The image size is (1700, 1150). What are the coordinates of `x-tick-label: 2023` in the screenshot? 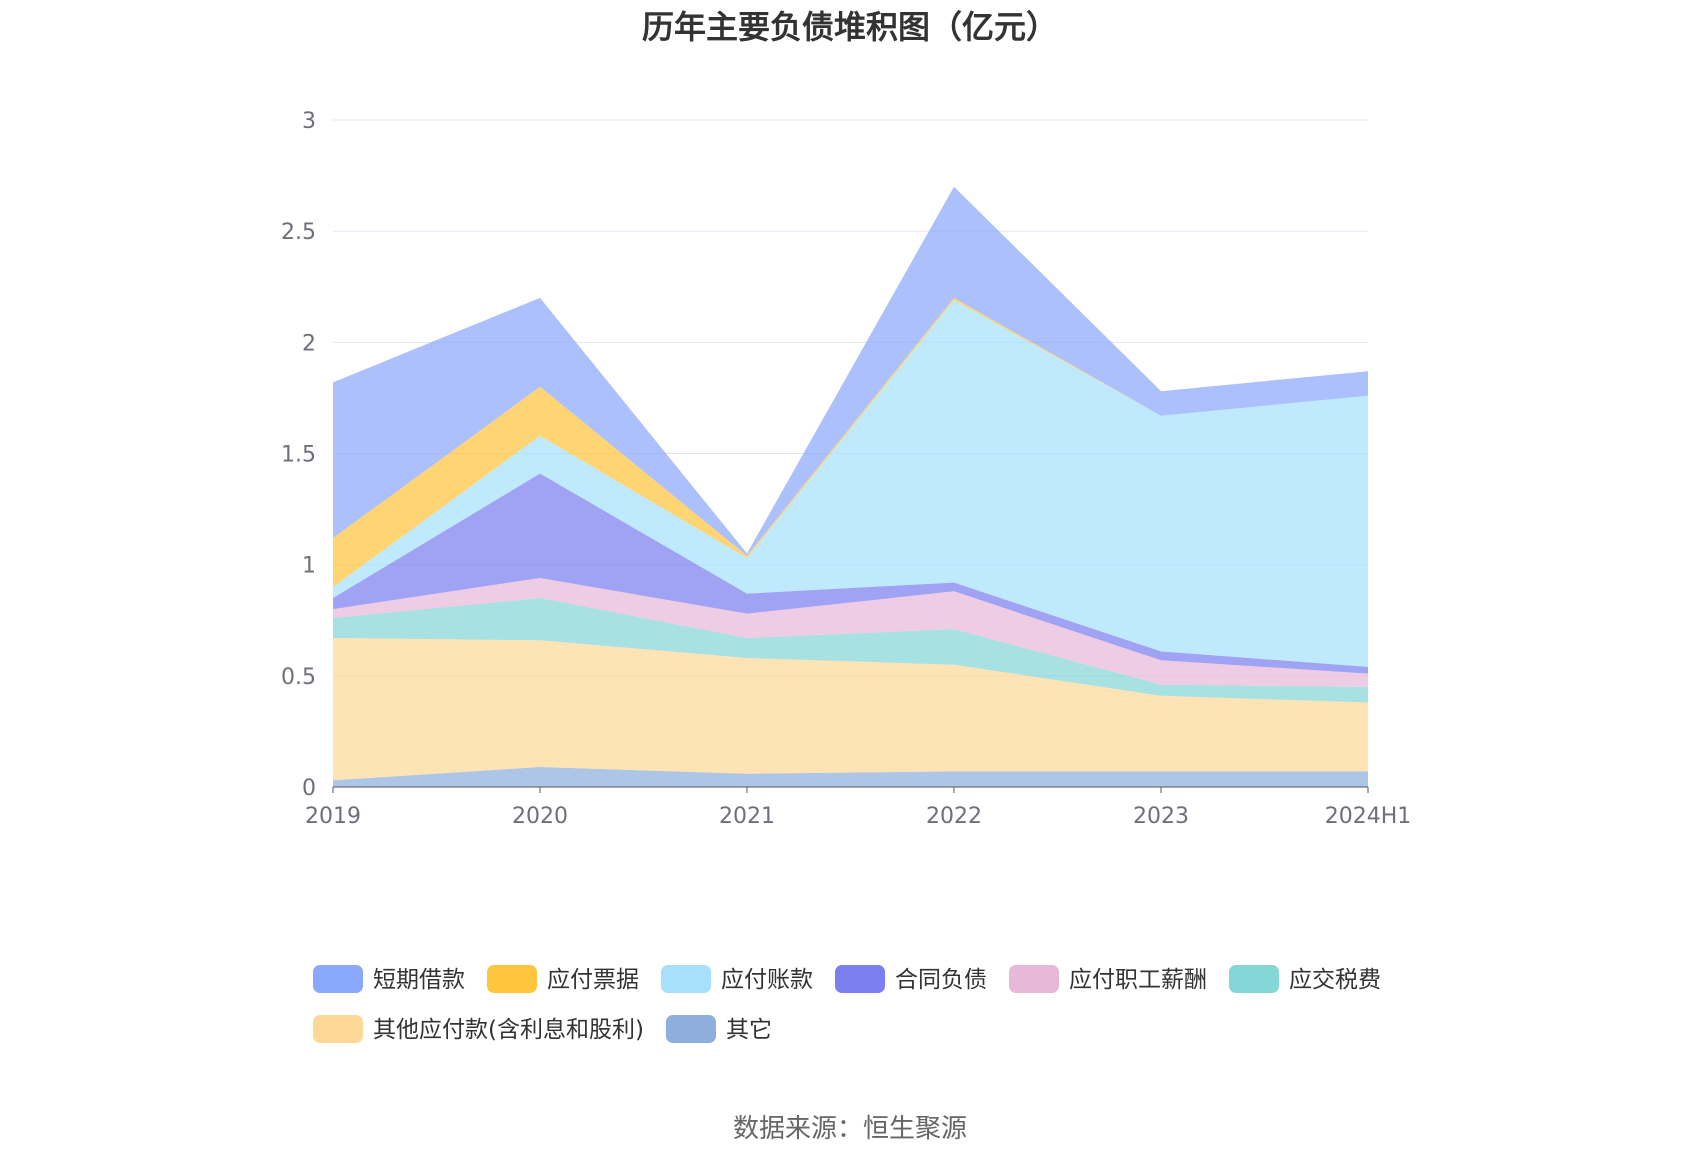 It's located at (1161, 816).